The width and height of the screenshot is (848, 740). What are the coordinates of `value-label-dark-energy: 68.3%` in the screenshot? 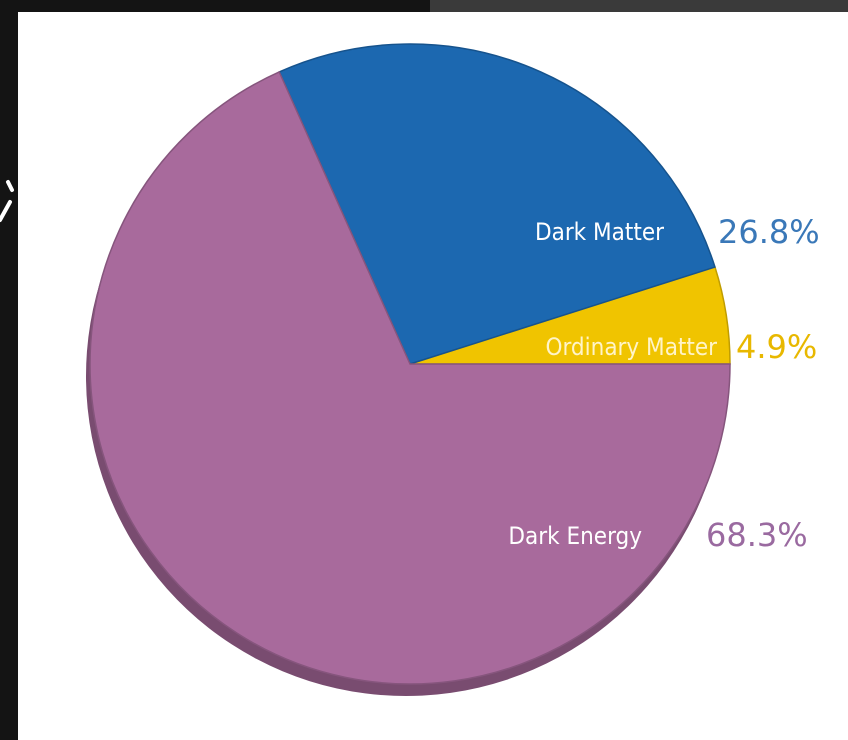 It's located at (757, 535).